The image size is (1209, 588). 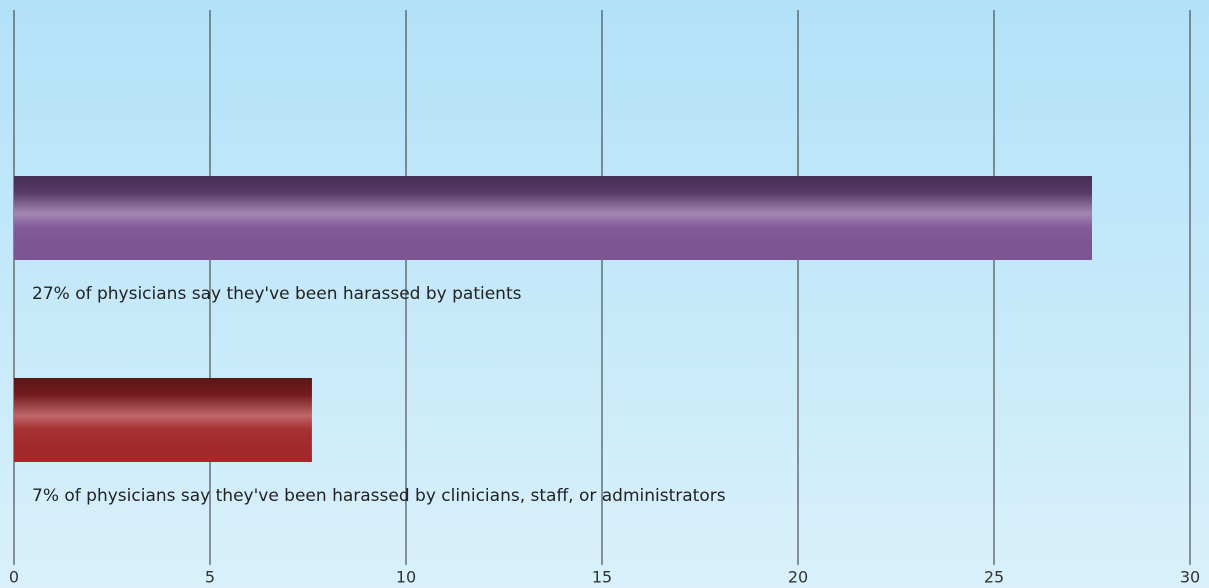 What do you see at coordinates (602, 577) in the screenshot?
I see `x-tick-label: 15` at bounding box center [602, 577].